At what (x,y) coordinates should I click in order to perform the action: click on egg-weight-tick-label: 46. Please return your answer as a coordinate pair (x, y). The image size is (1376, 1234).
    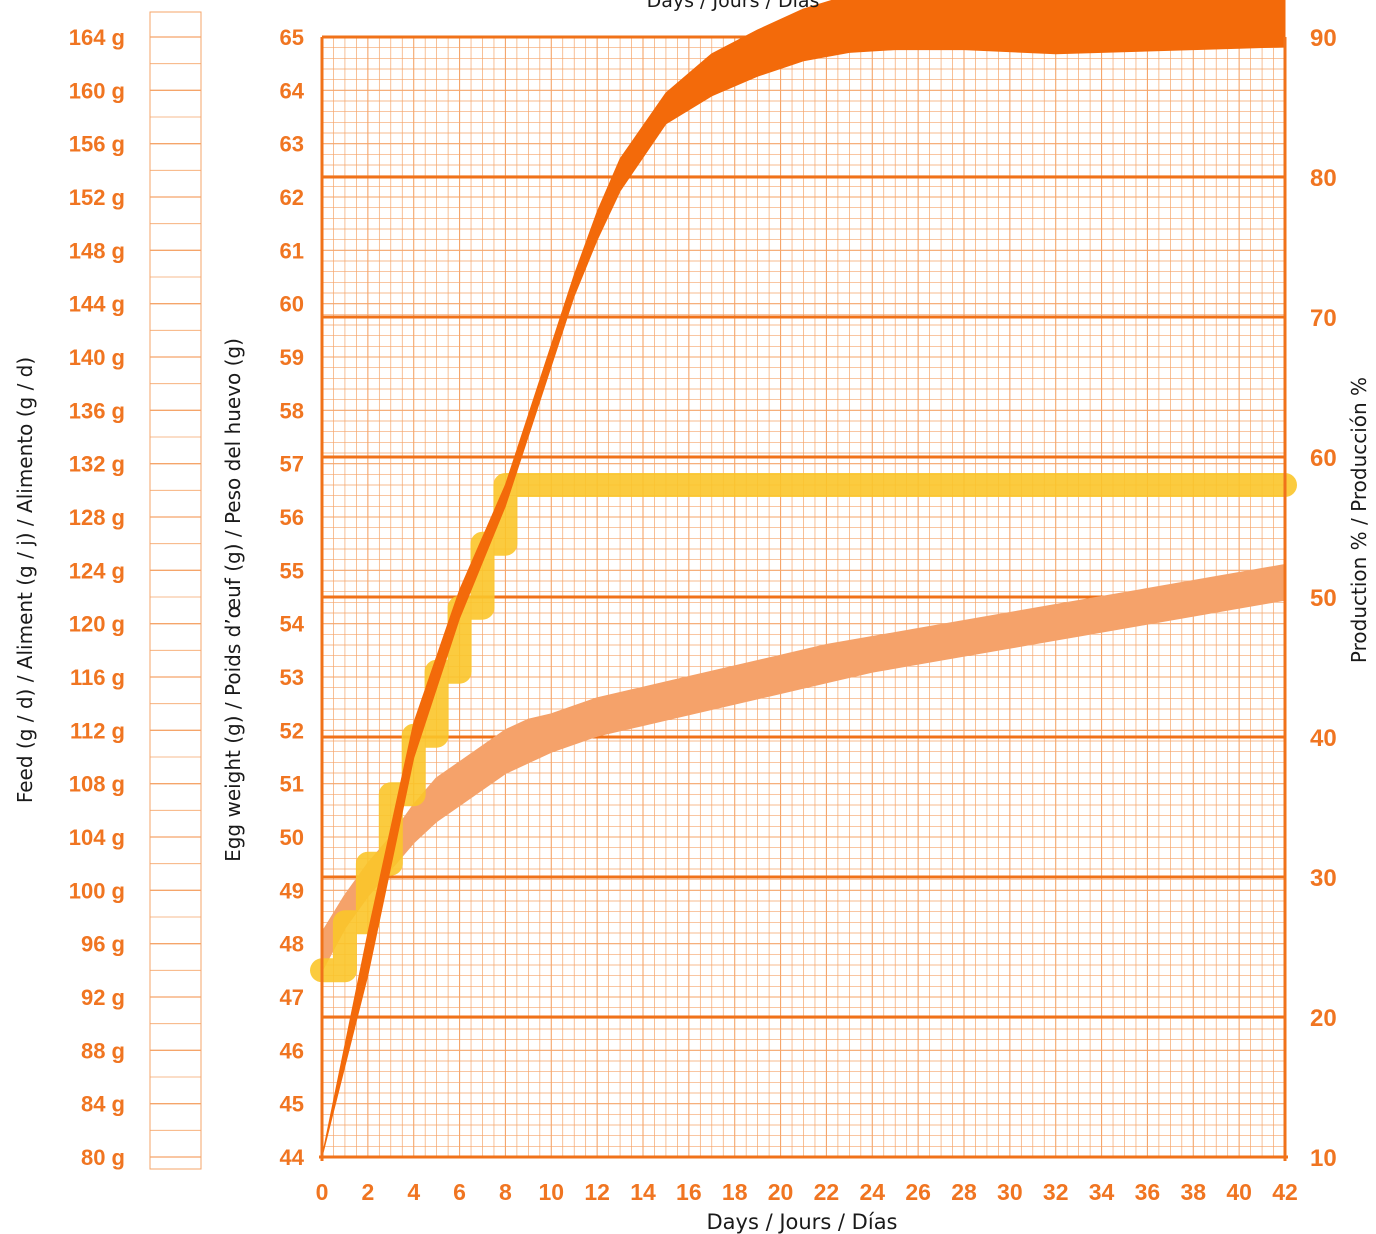
    Looking at the image, I should click on (292, 1050).